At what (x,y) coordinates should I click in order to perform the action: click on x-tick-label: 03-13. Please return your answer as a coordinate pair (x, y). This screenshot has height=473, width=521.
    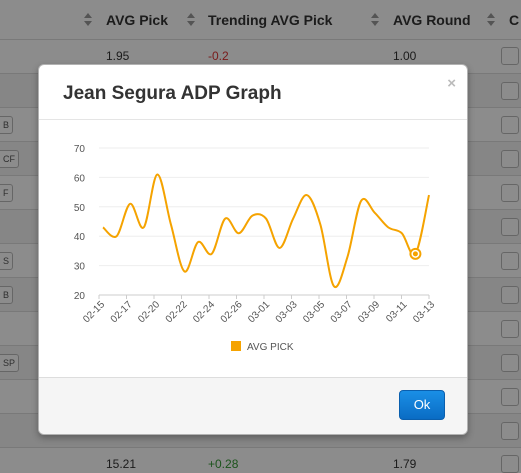
    Looking at the image, I should click on (424, 312).